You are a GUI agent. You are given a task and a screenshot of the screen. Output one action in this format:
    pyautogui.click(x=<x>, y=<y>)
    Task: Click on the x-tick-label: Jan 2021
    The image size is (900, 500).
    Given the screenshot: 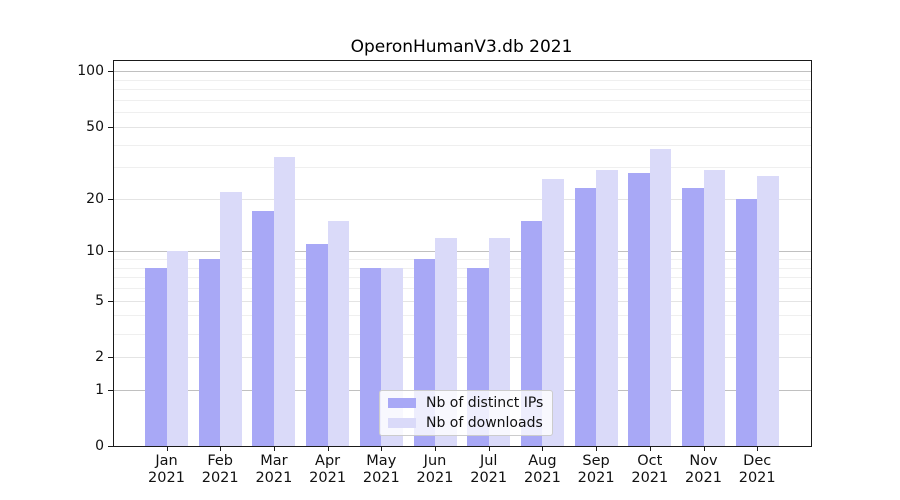 What is the action you would take?
    pyautogui.click(x=167, y=469)
    